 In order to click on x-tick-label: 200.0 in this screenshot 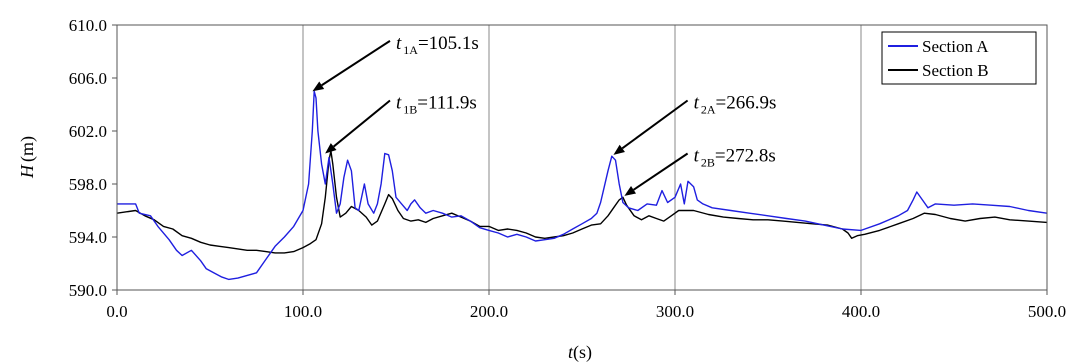, I will do `click(489, 311)`.